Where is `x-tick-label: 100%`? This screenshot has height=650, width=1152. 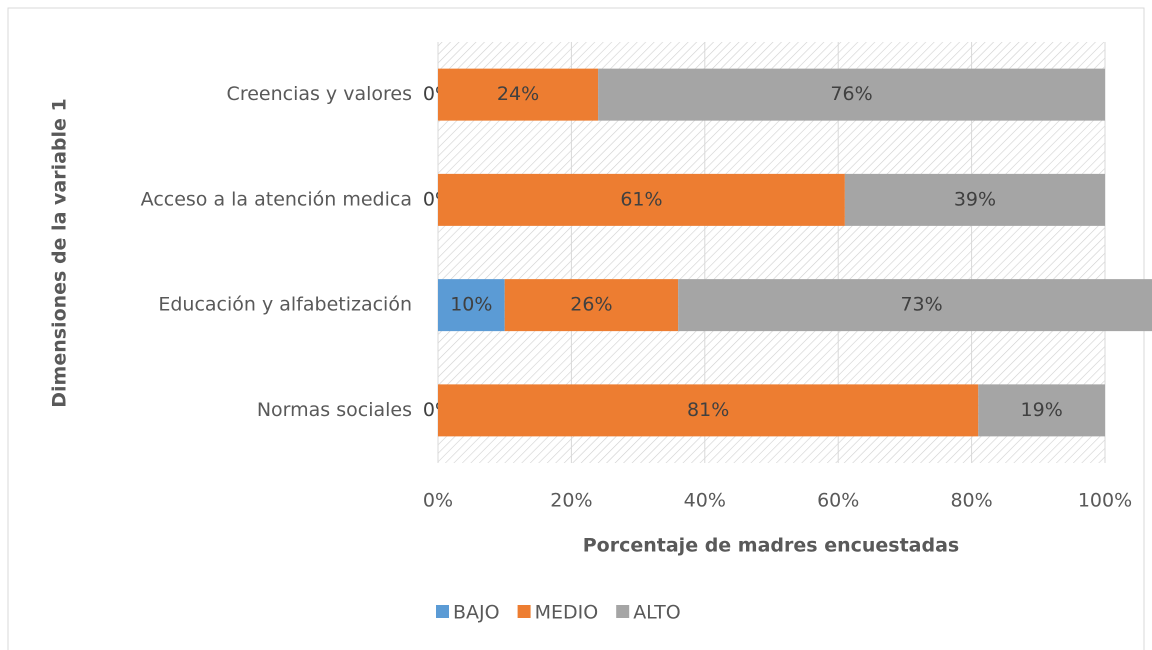
x-tick-label: 100% is located at coordinates (1105, 501).